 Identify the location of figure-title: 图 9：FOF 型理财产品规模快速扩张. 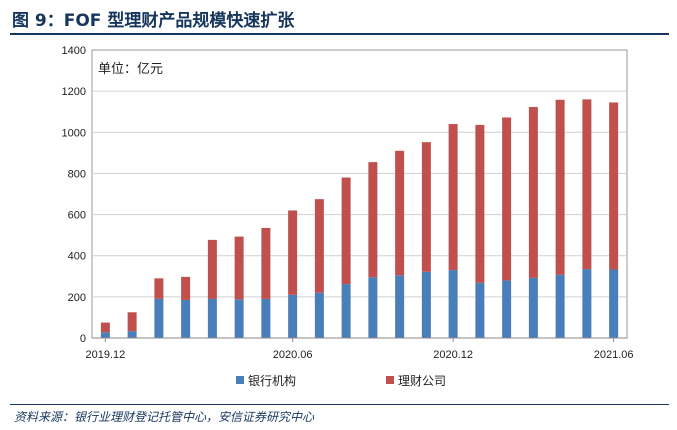
(153, 21).